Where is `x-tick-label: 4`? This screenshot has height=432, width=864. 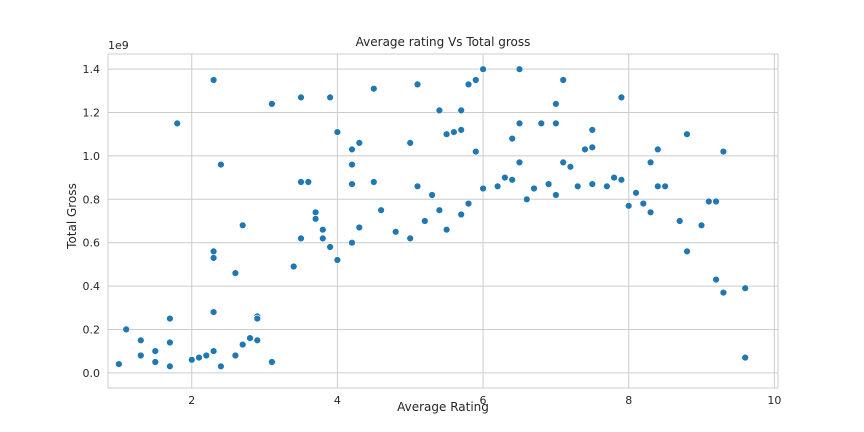
x-tick-label: 4 is located at coordinates (337, 400).